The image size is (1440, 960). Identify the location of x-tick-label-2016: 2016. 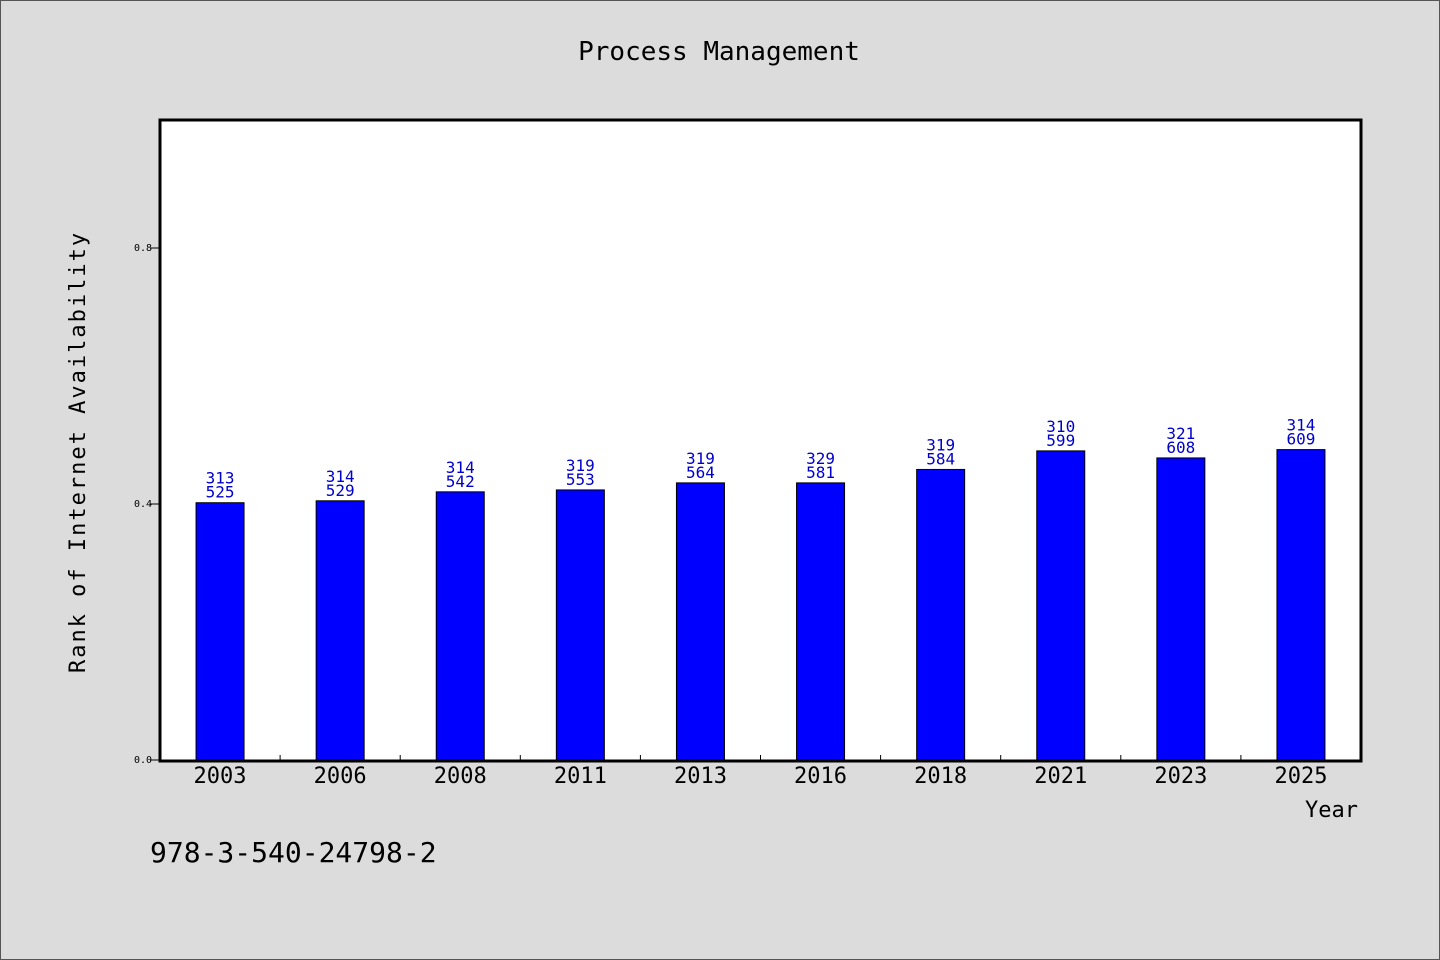
(820, 776).